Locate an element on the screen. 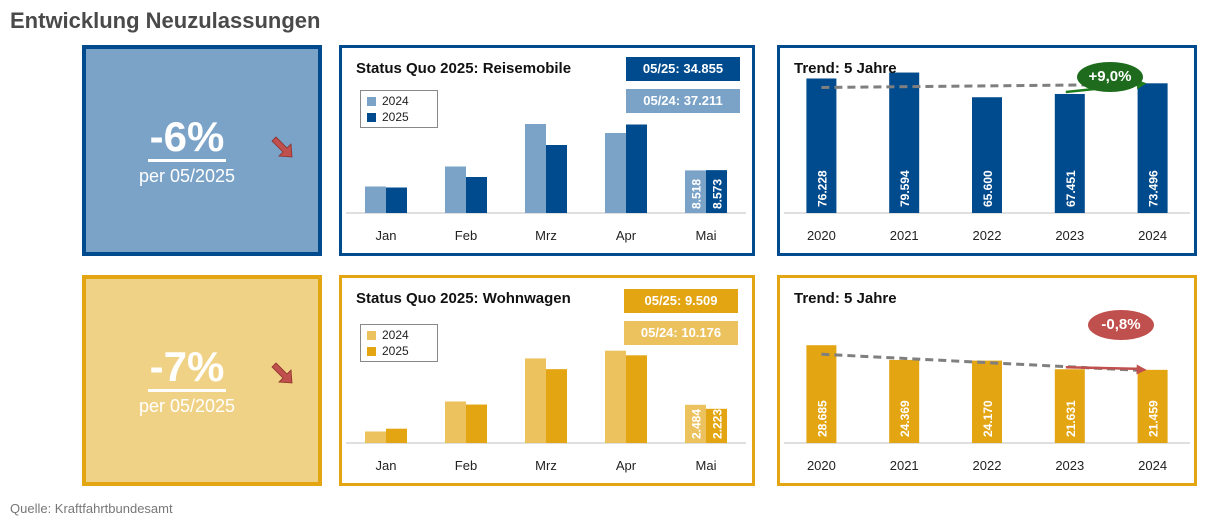 Image resolution: width=1206 pixels, height=527 pixels. data-label: 65.600 is located at coordinates (988, 188).